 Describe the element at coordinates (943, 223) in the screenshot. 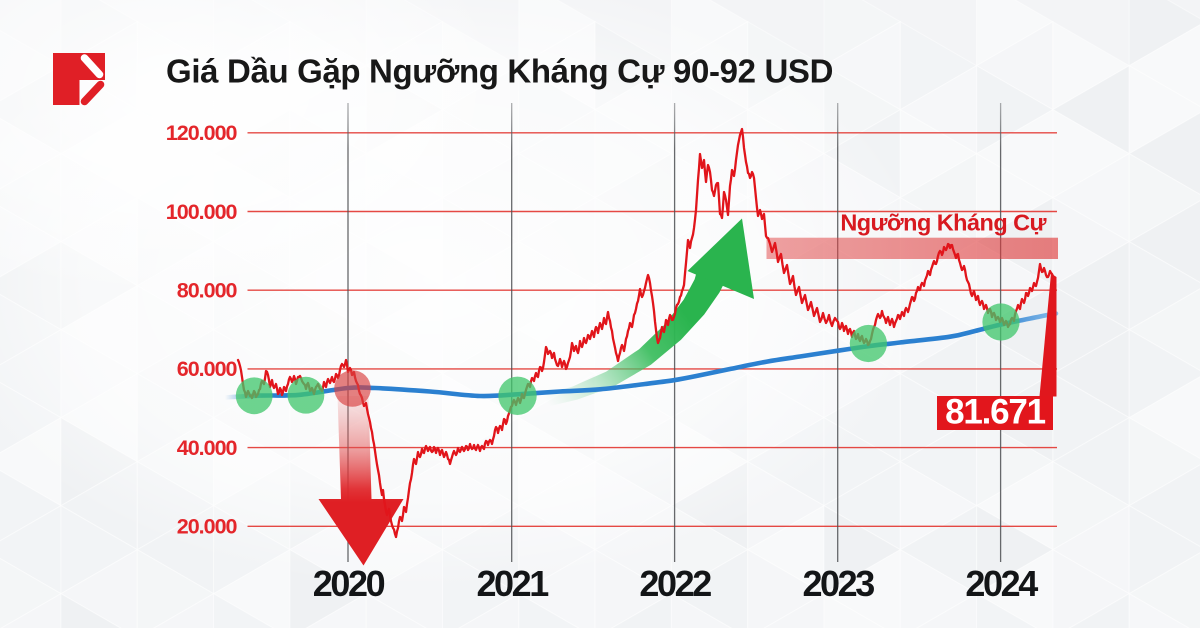

I see `svg-text: Ngưỡng Kháng Cự` at that location.